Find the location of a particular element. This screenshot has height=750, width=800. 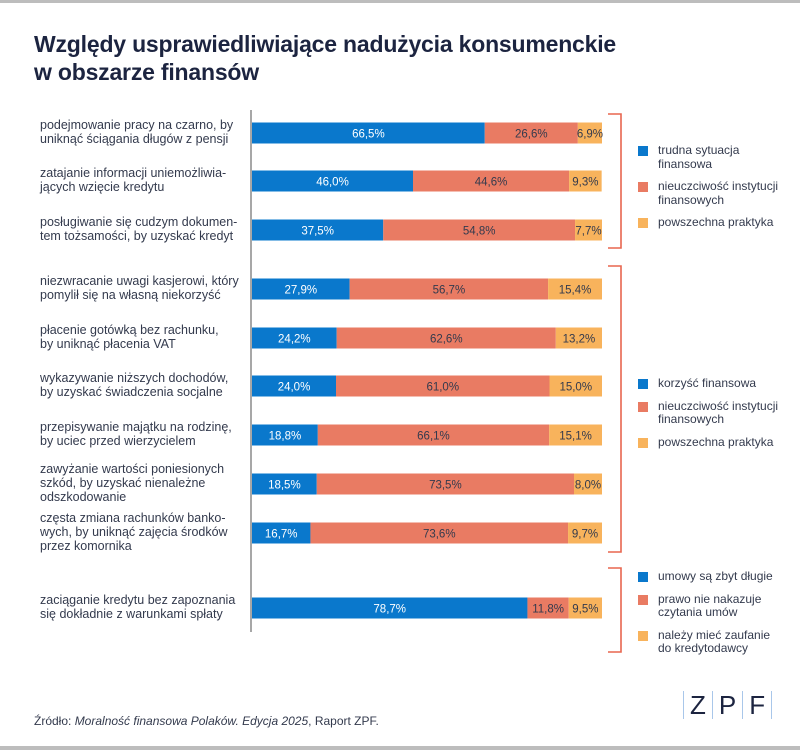

category-label-line: zatajanie informacji uniemożliwia- is located at coordinates (133, 173).